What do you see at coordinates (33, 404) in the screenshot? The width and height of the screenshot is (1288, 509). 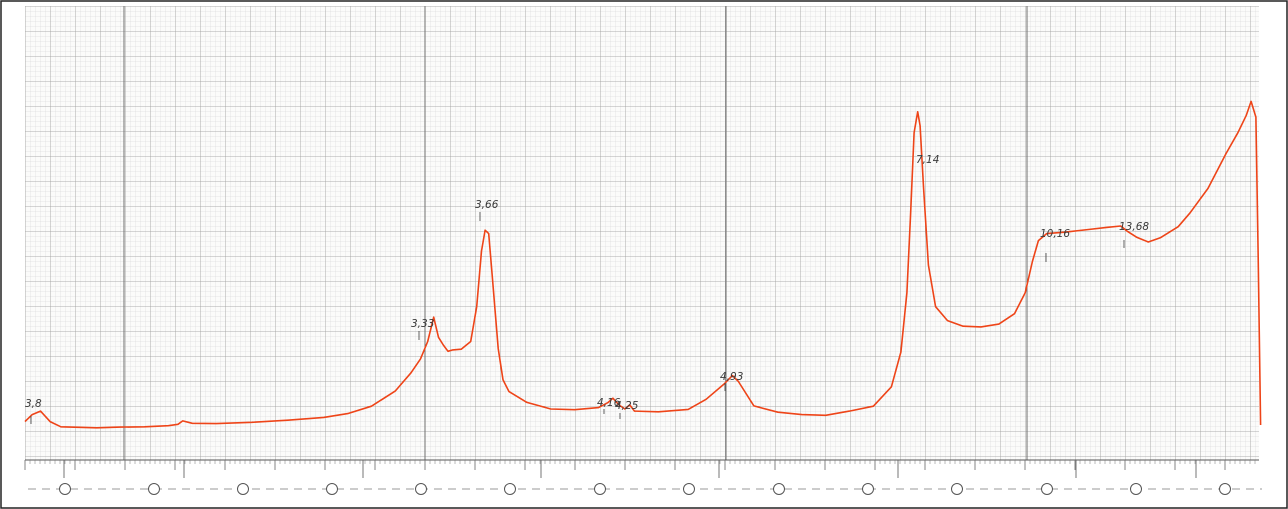 I see `peak-label: 3,8` at bounding box center [33, 404].